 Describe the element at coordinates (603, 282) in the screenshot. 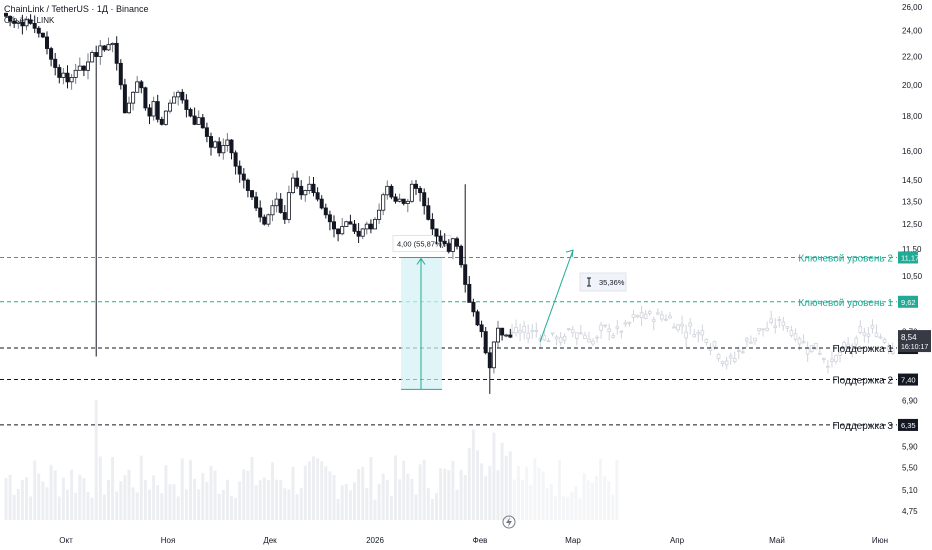

I see `projection-label-box` at that location.